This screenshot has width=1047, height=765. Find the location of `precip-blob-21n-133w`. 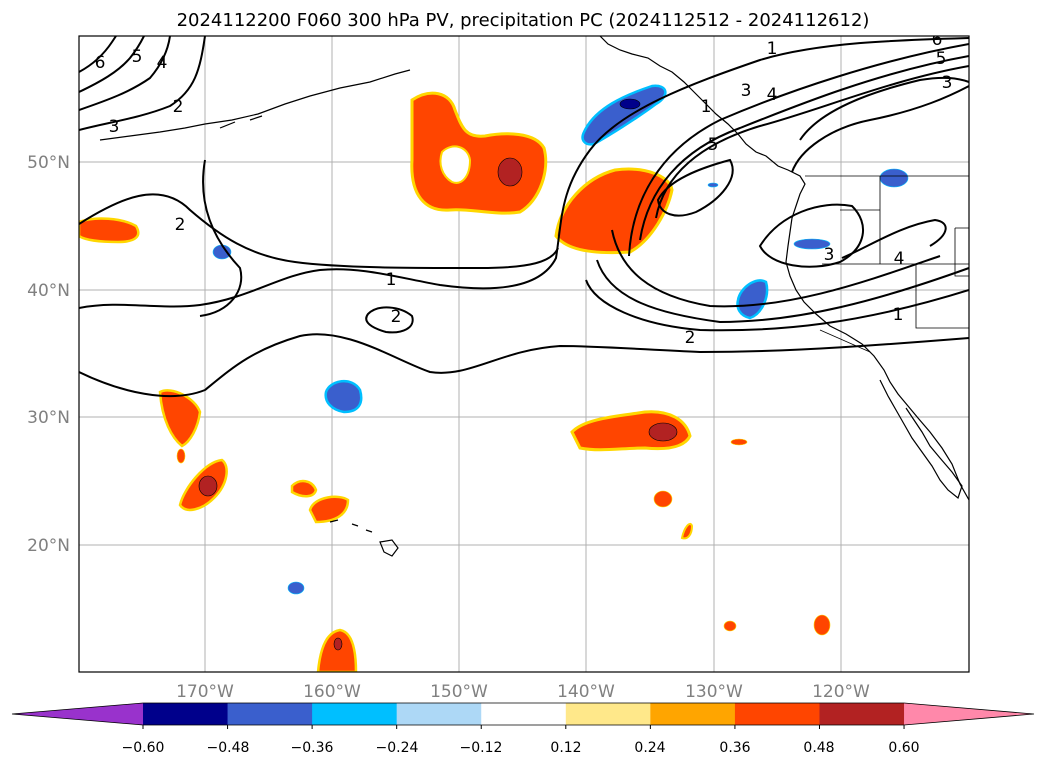

precip-blob-21n-133w is located at coordinates (687, 531).